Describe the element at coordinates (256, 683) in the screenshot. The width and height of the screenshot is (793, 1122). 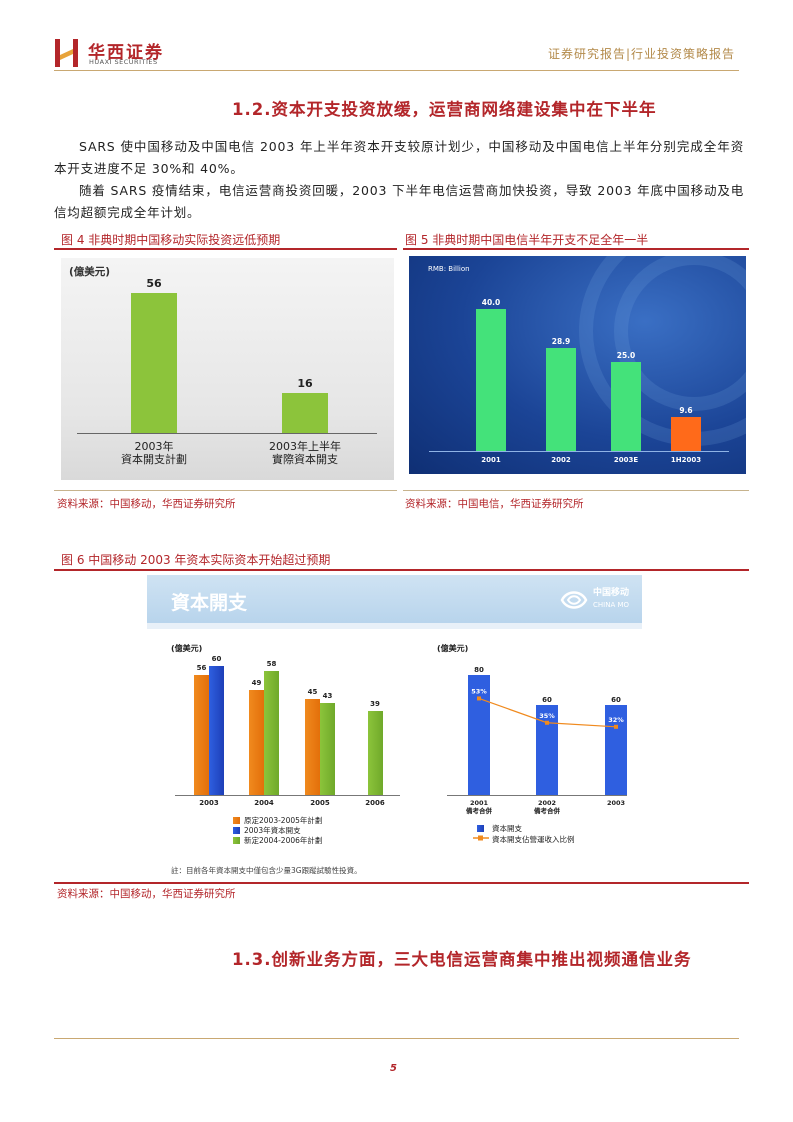
I see `fig6-left-data-label: 49` at that location.